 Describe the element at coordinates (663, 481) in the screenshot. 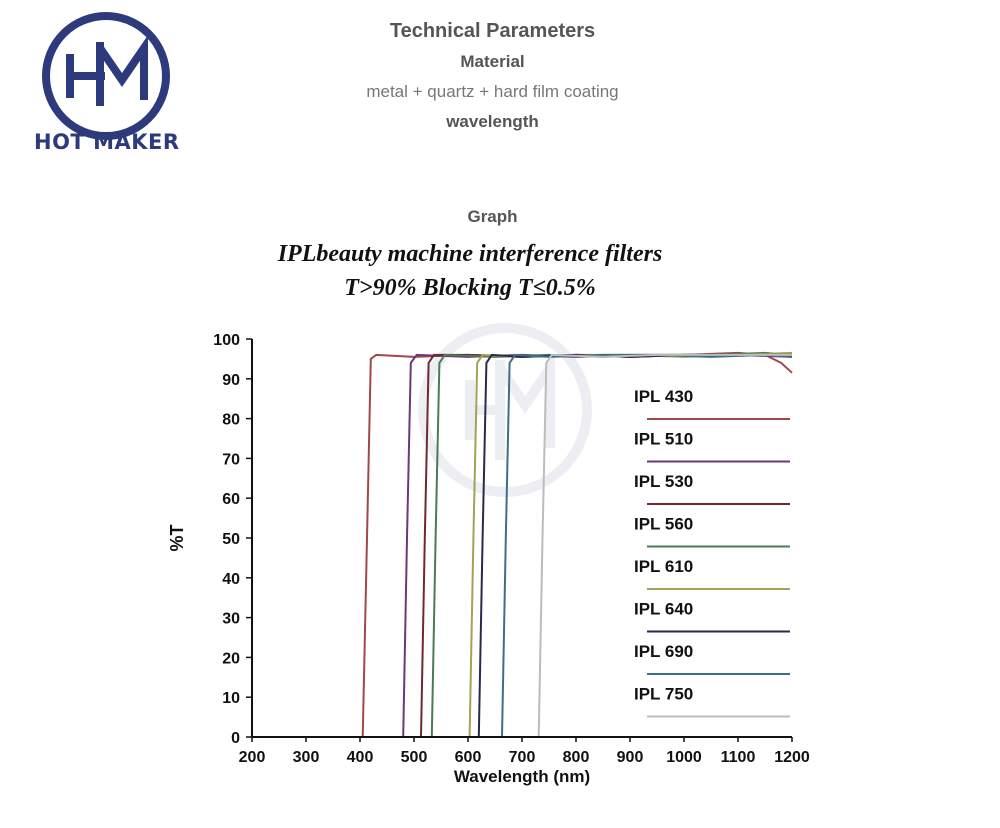

I see `legend-label: IPL 530` at that location.